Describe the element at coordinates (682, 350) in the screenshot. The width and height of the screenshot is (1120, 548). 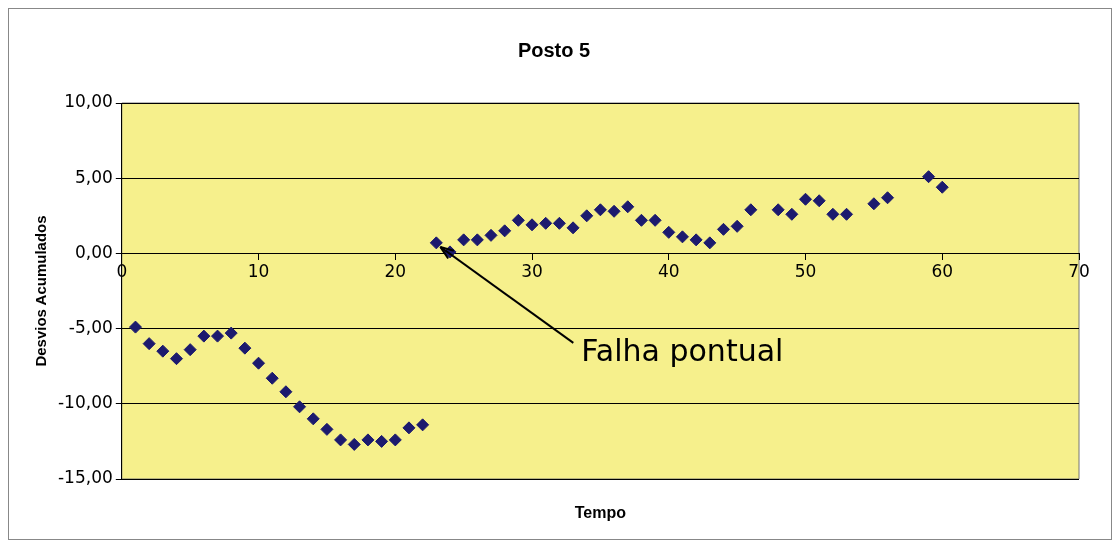
I see `annotation: Falha pontual` at that location.